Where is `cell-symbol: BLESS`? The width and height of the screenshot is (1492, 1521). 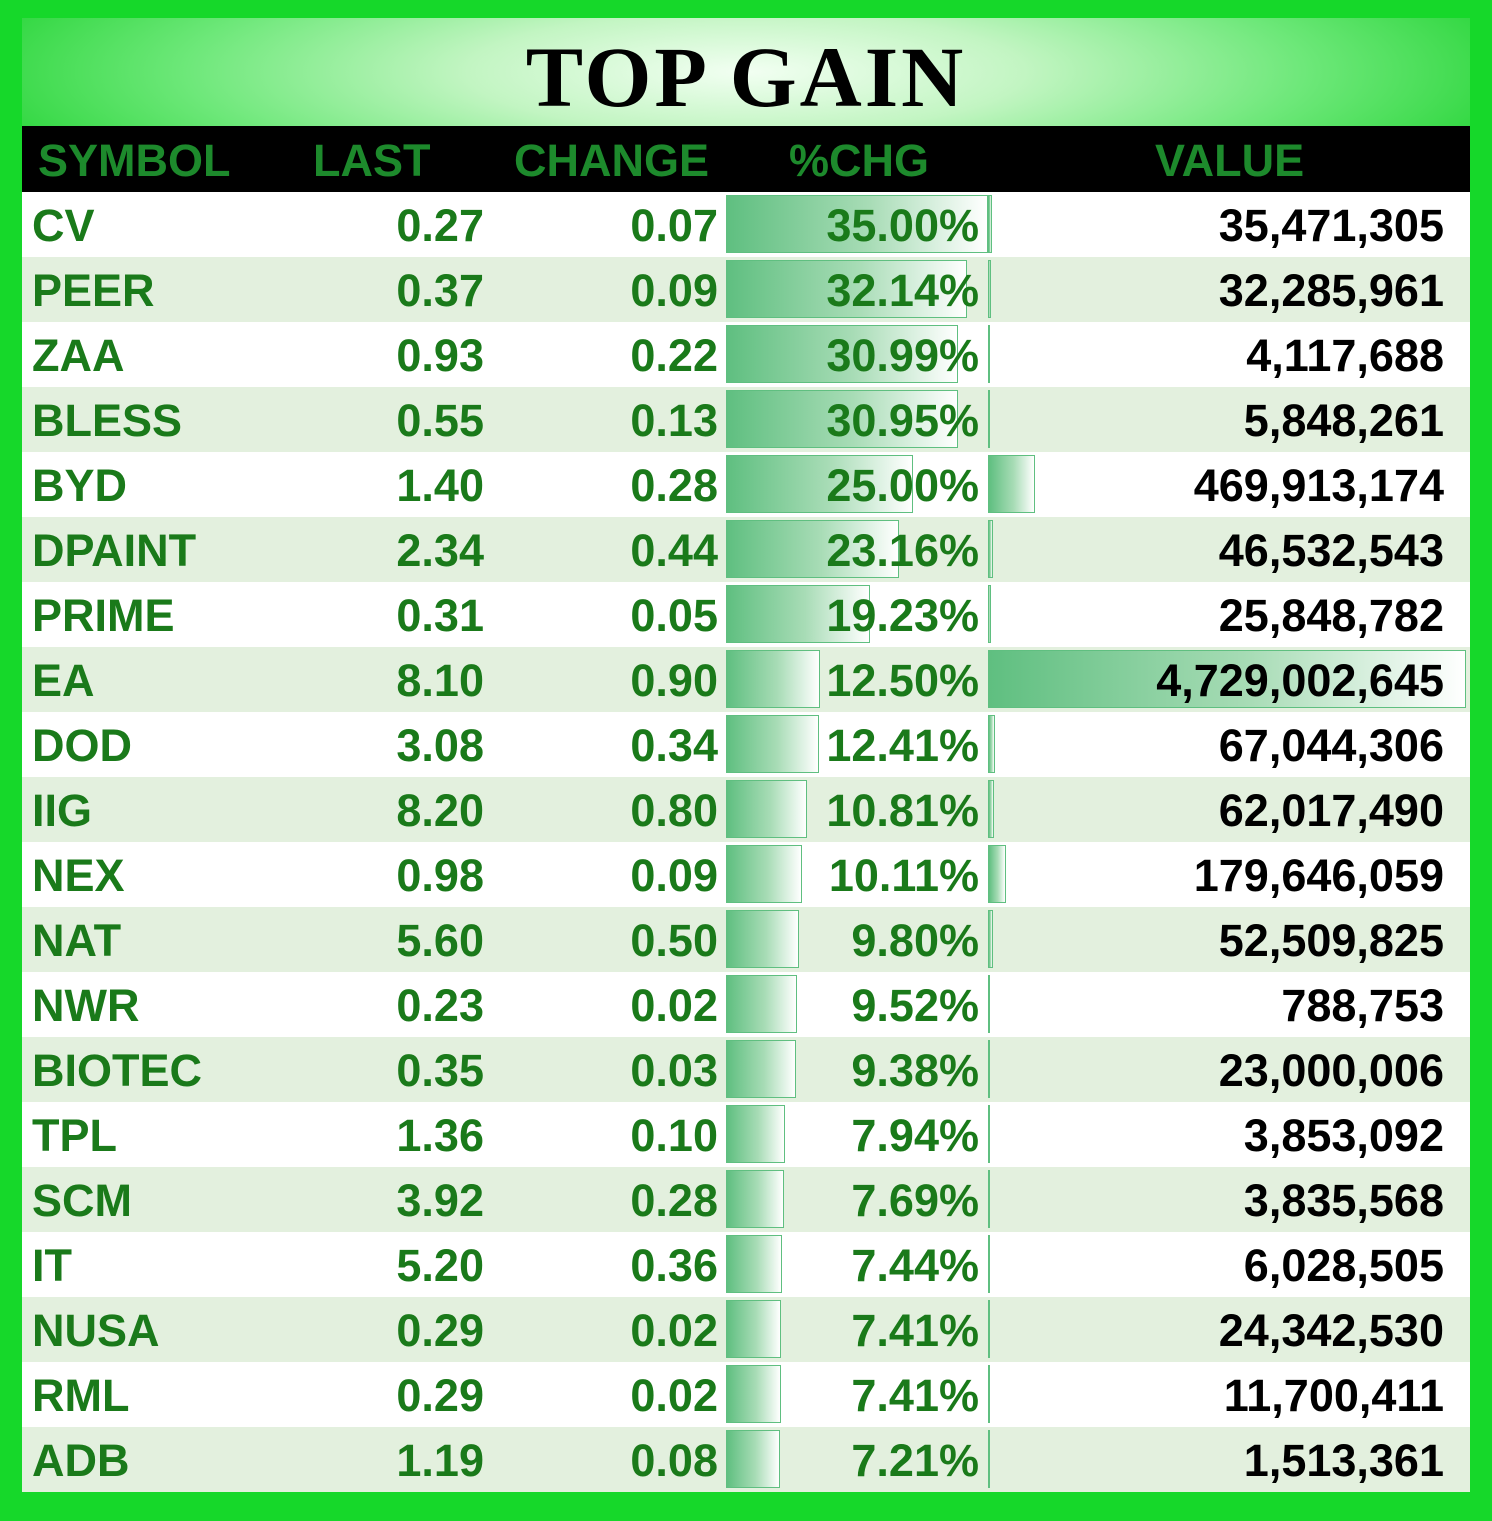
cell-symbol: BLESS is located at coordinates (107, 420).